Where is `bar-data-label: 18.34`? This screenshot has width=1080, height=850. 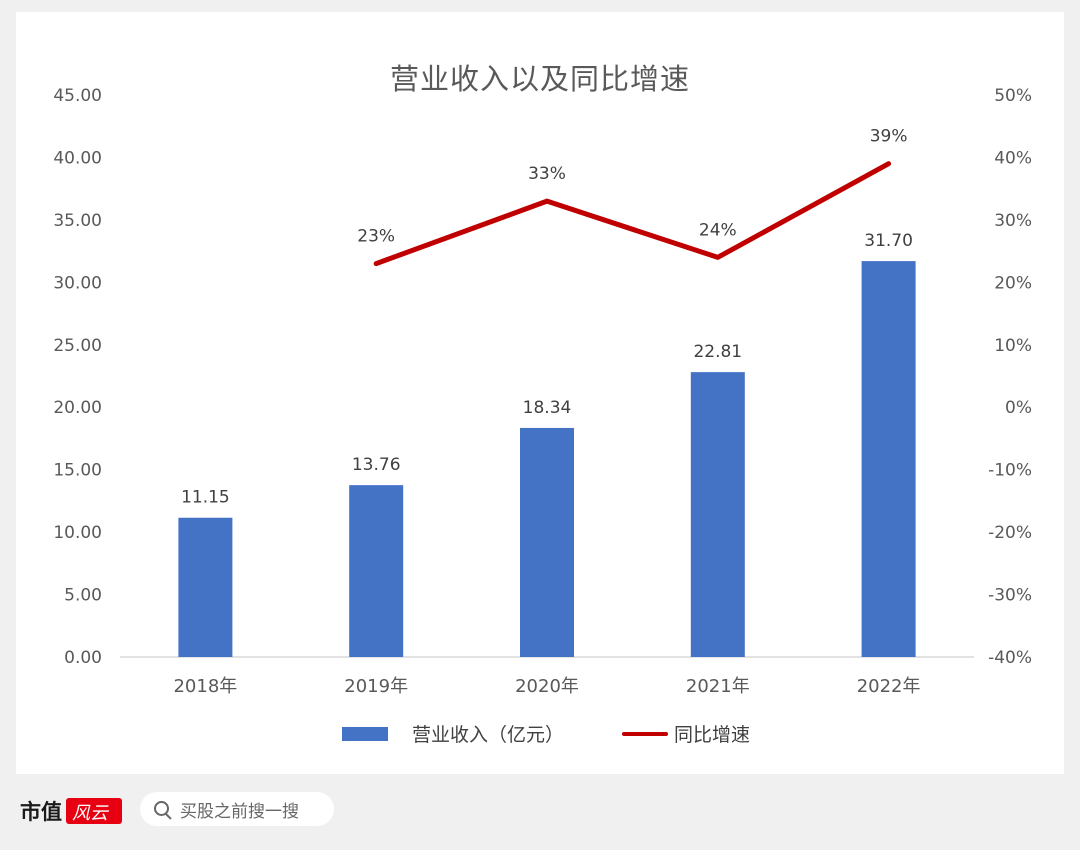 bar-data-label: 18.34 is located at coordinates (547, 408).